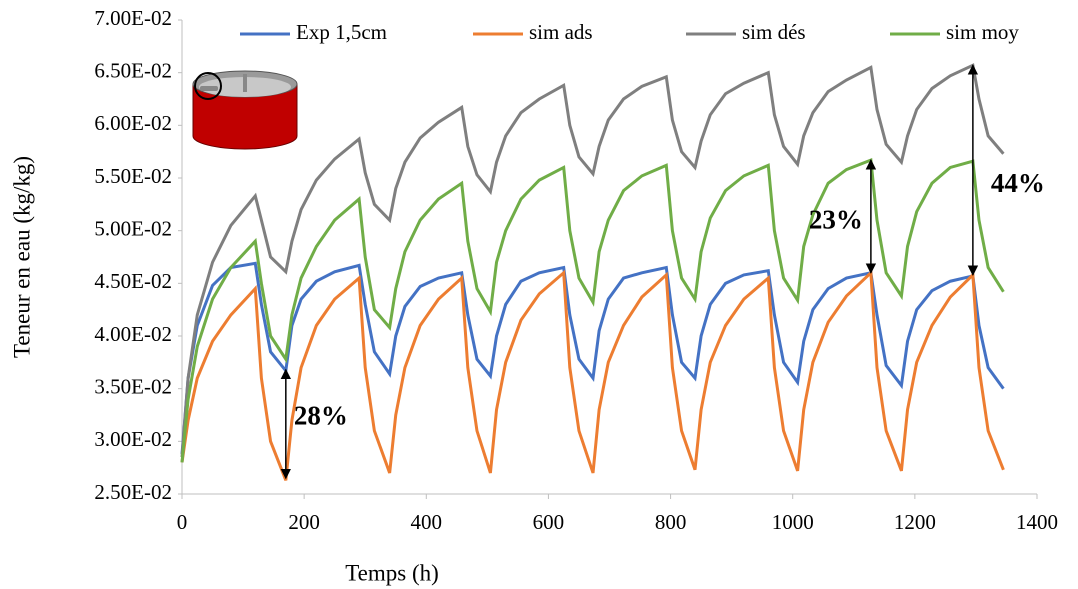 This screenshot has width=1078, height=589. I want to click on annotation-label: 23%, so click(836, 219).